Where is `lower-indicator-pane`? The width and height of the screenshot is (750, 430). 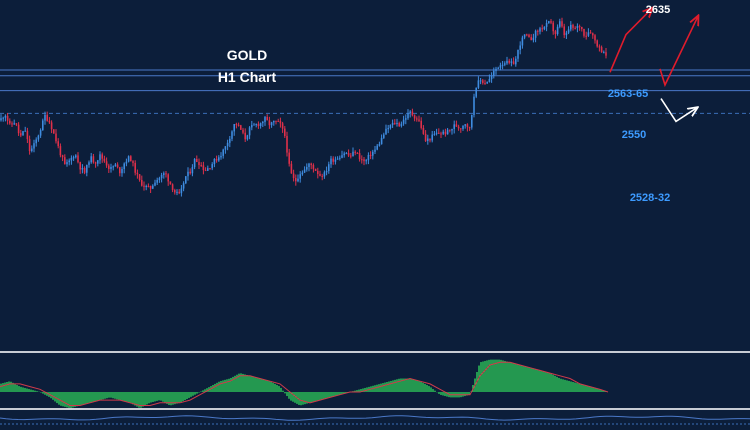
lower-indicator-pane is located at coordinates (375, 420).